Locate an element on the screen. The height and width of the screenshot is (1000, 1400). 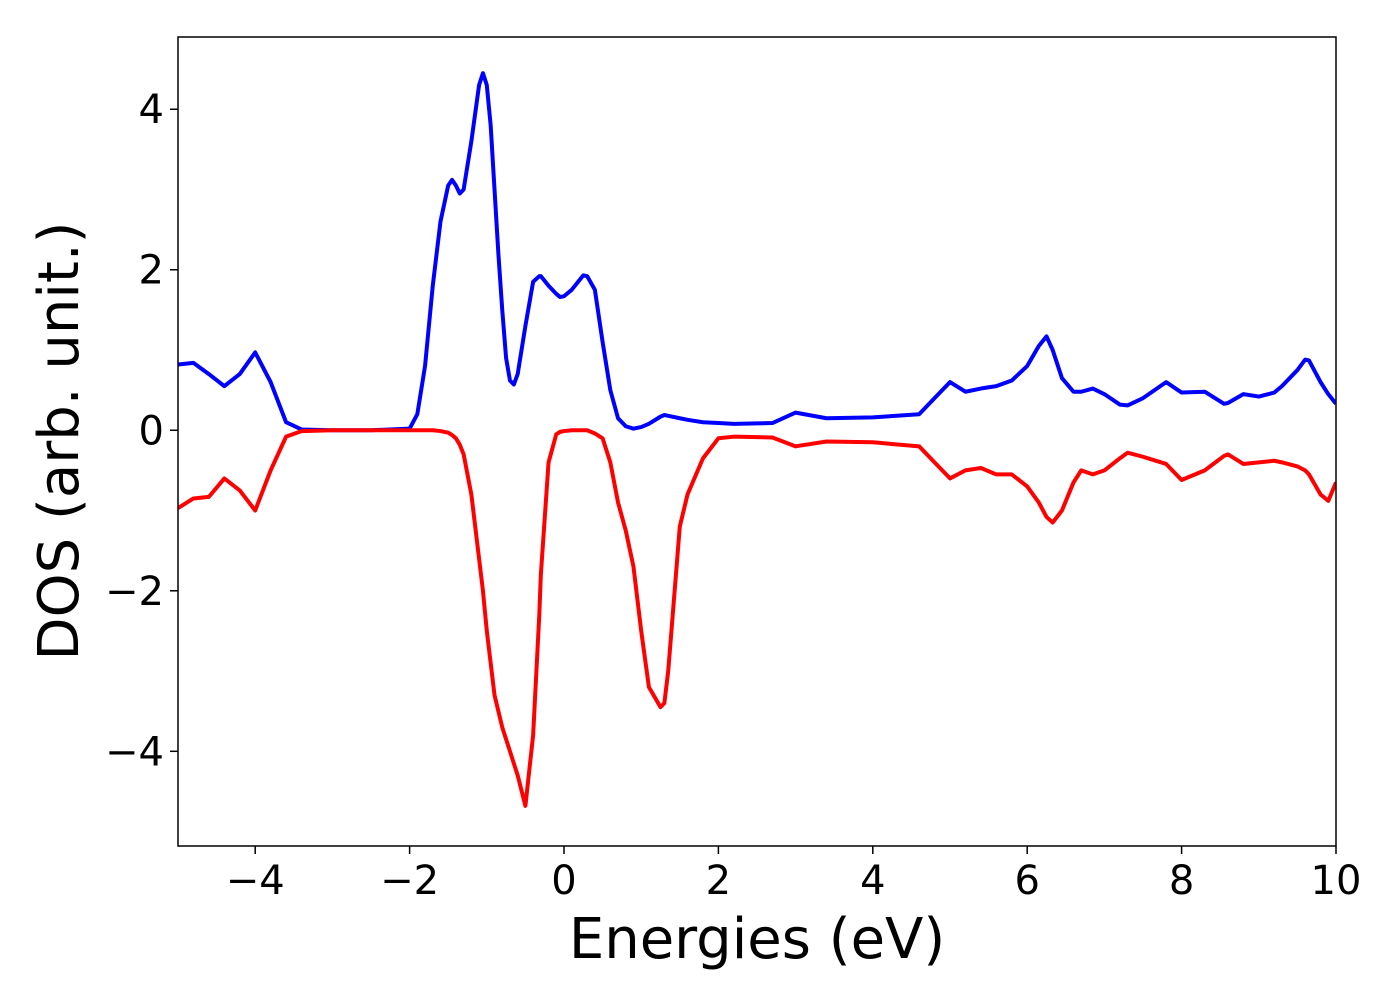
x-tick-label: 2 is located at coordinates (718, 881).